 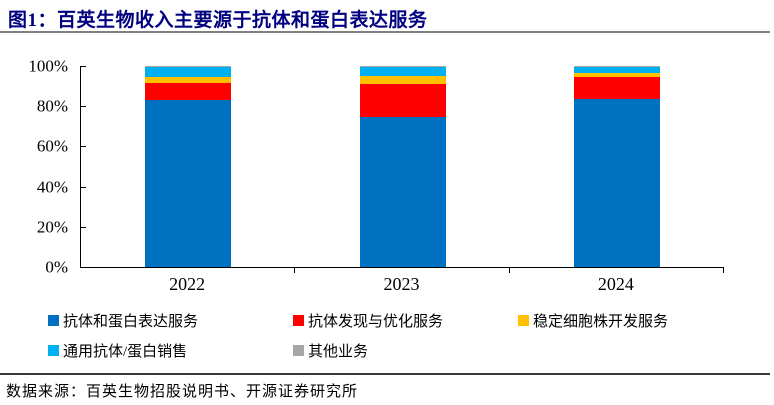 What do you see at coordinates (48, 66) in the screenshot?
I see `y-tick-label: 100%` at bounding box center [48, 66].